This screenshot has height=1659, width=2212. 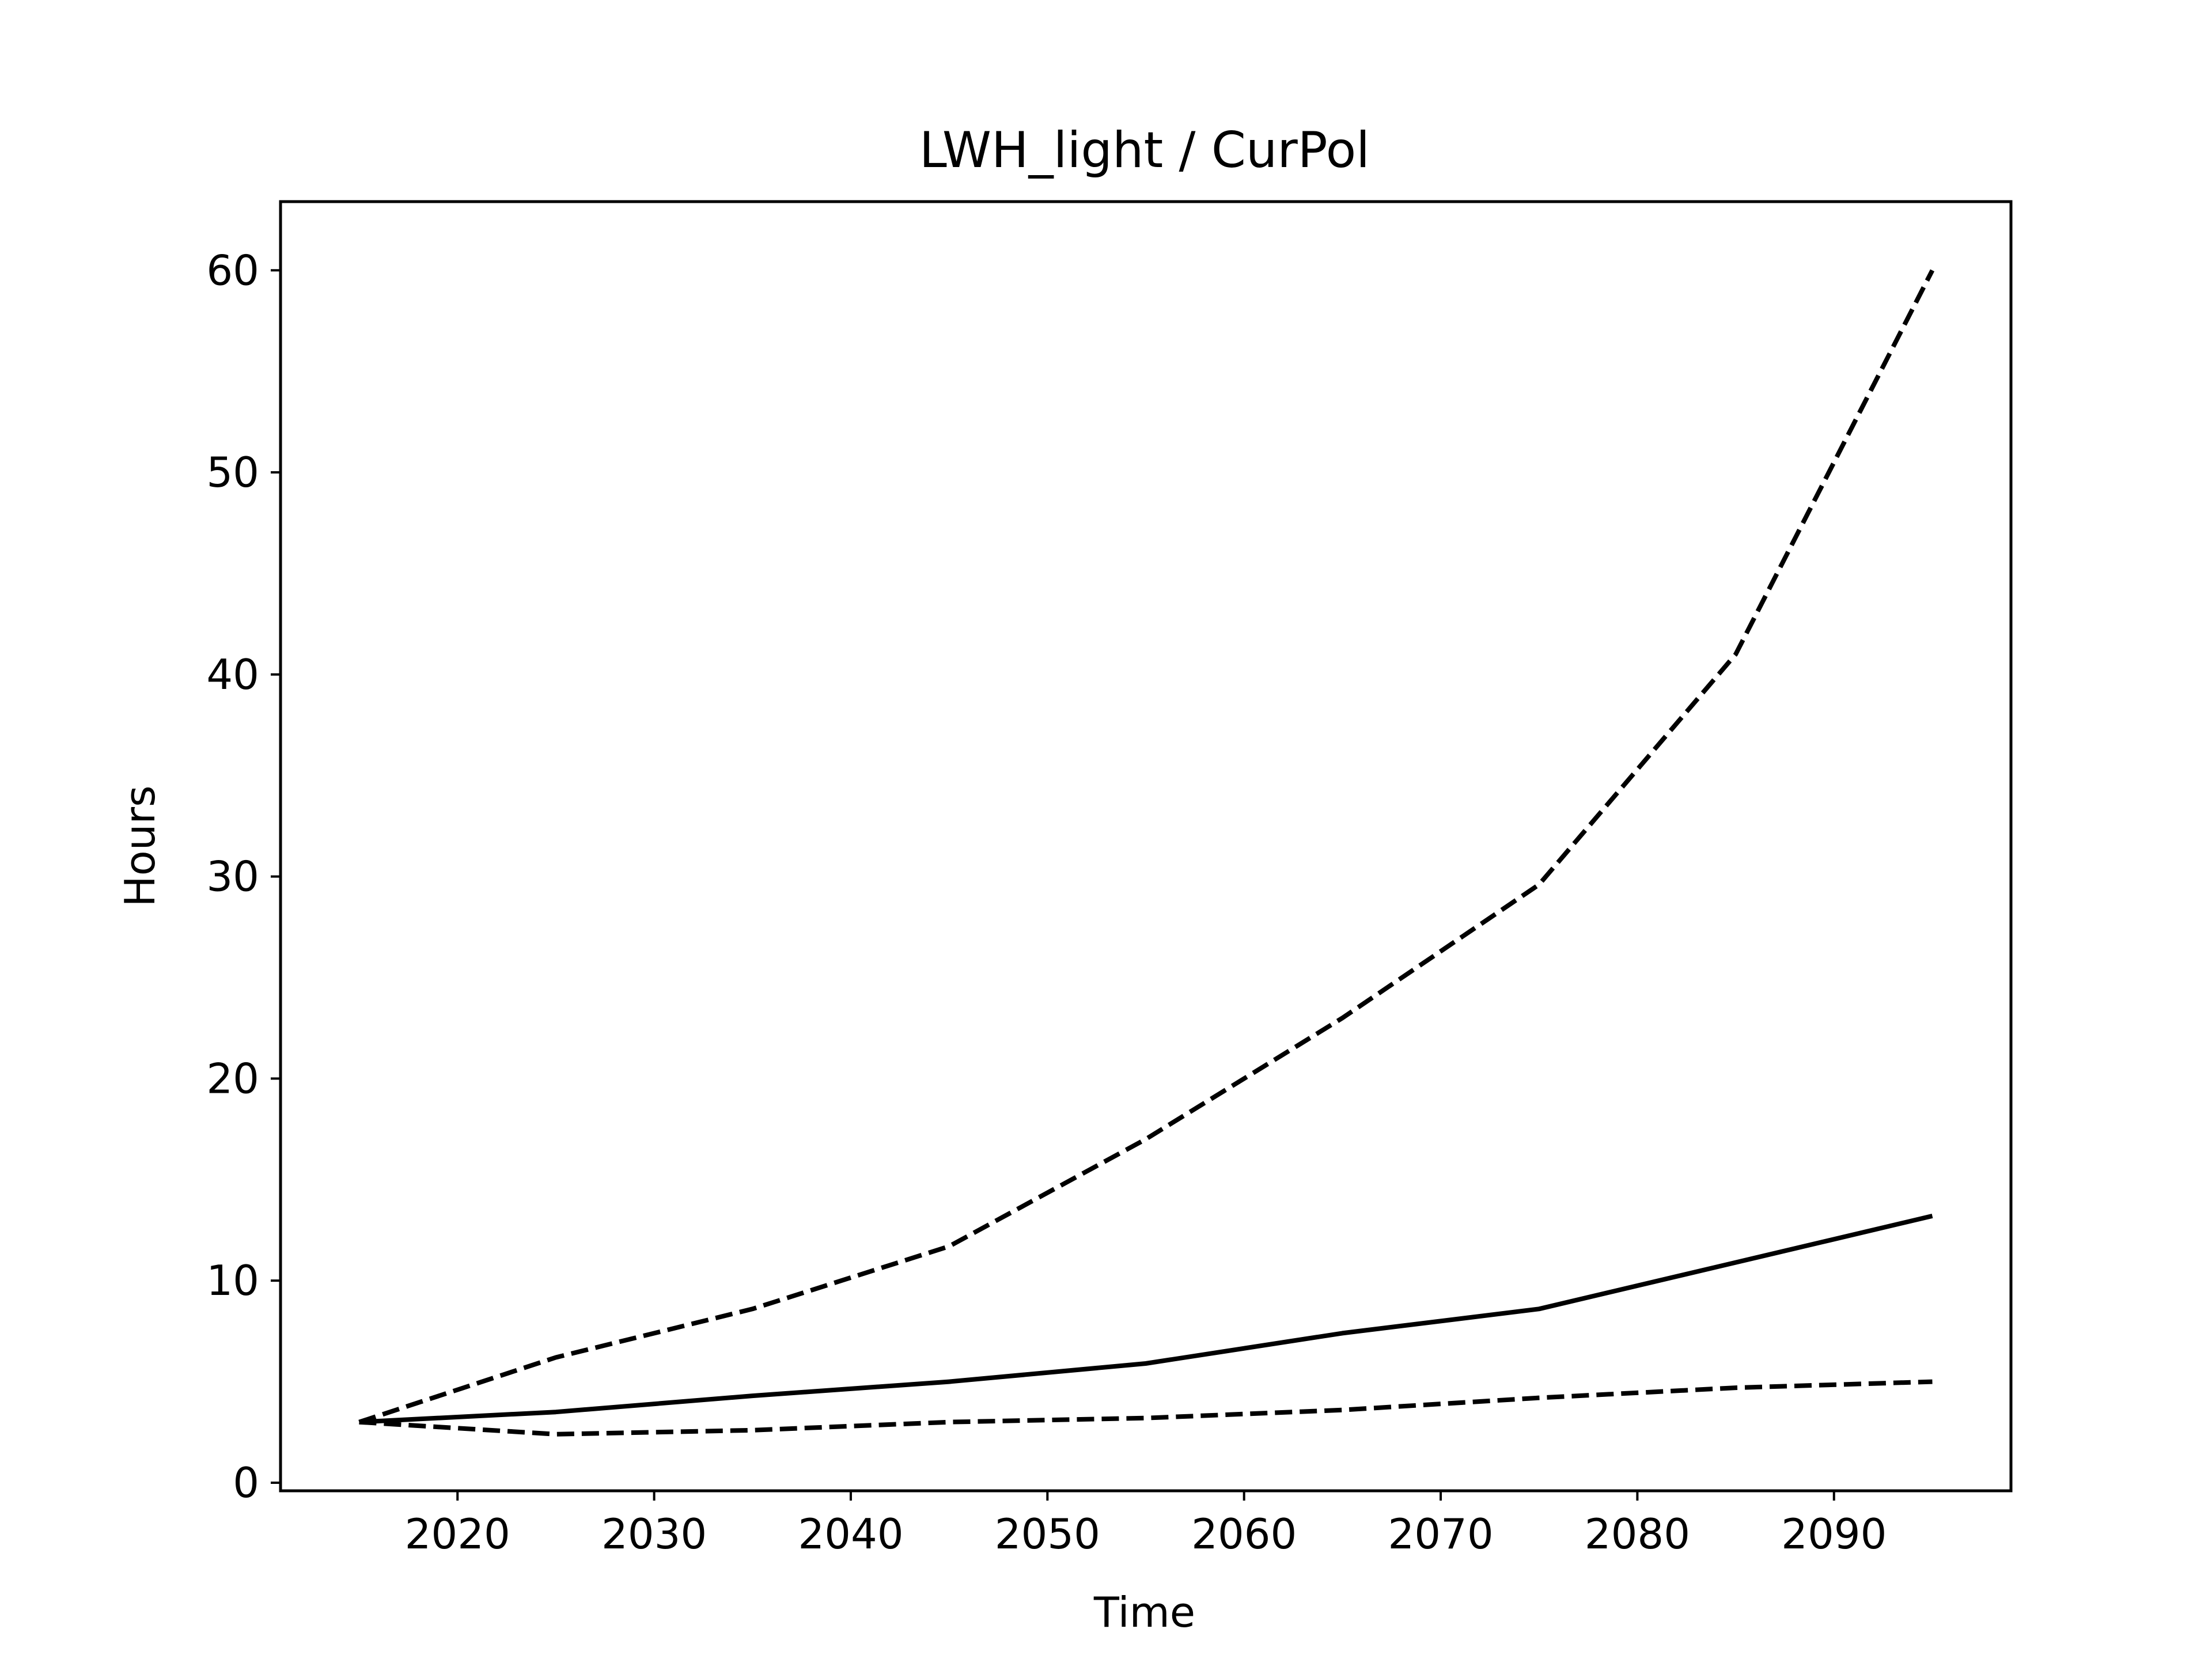 I want to click on x-tick-label: 2030, so click(x=654, y=1534).